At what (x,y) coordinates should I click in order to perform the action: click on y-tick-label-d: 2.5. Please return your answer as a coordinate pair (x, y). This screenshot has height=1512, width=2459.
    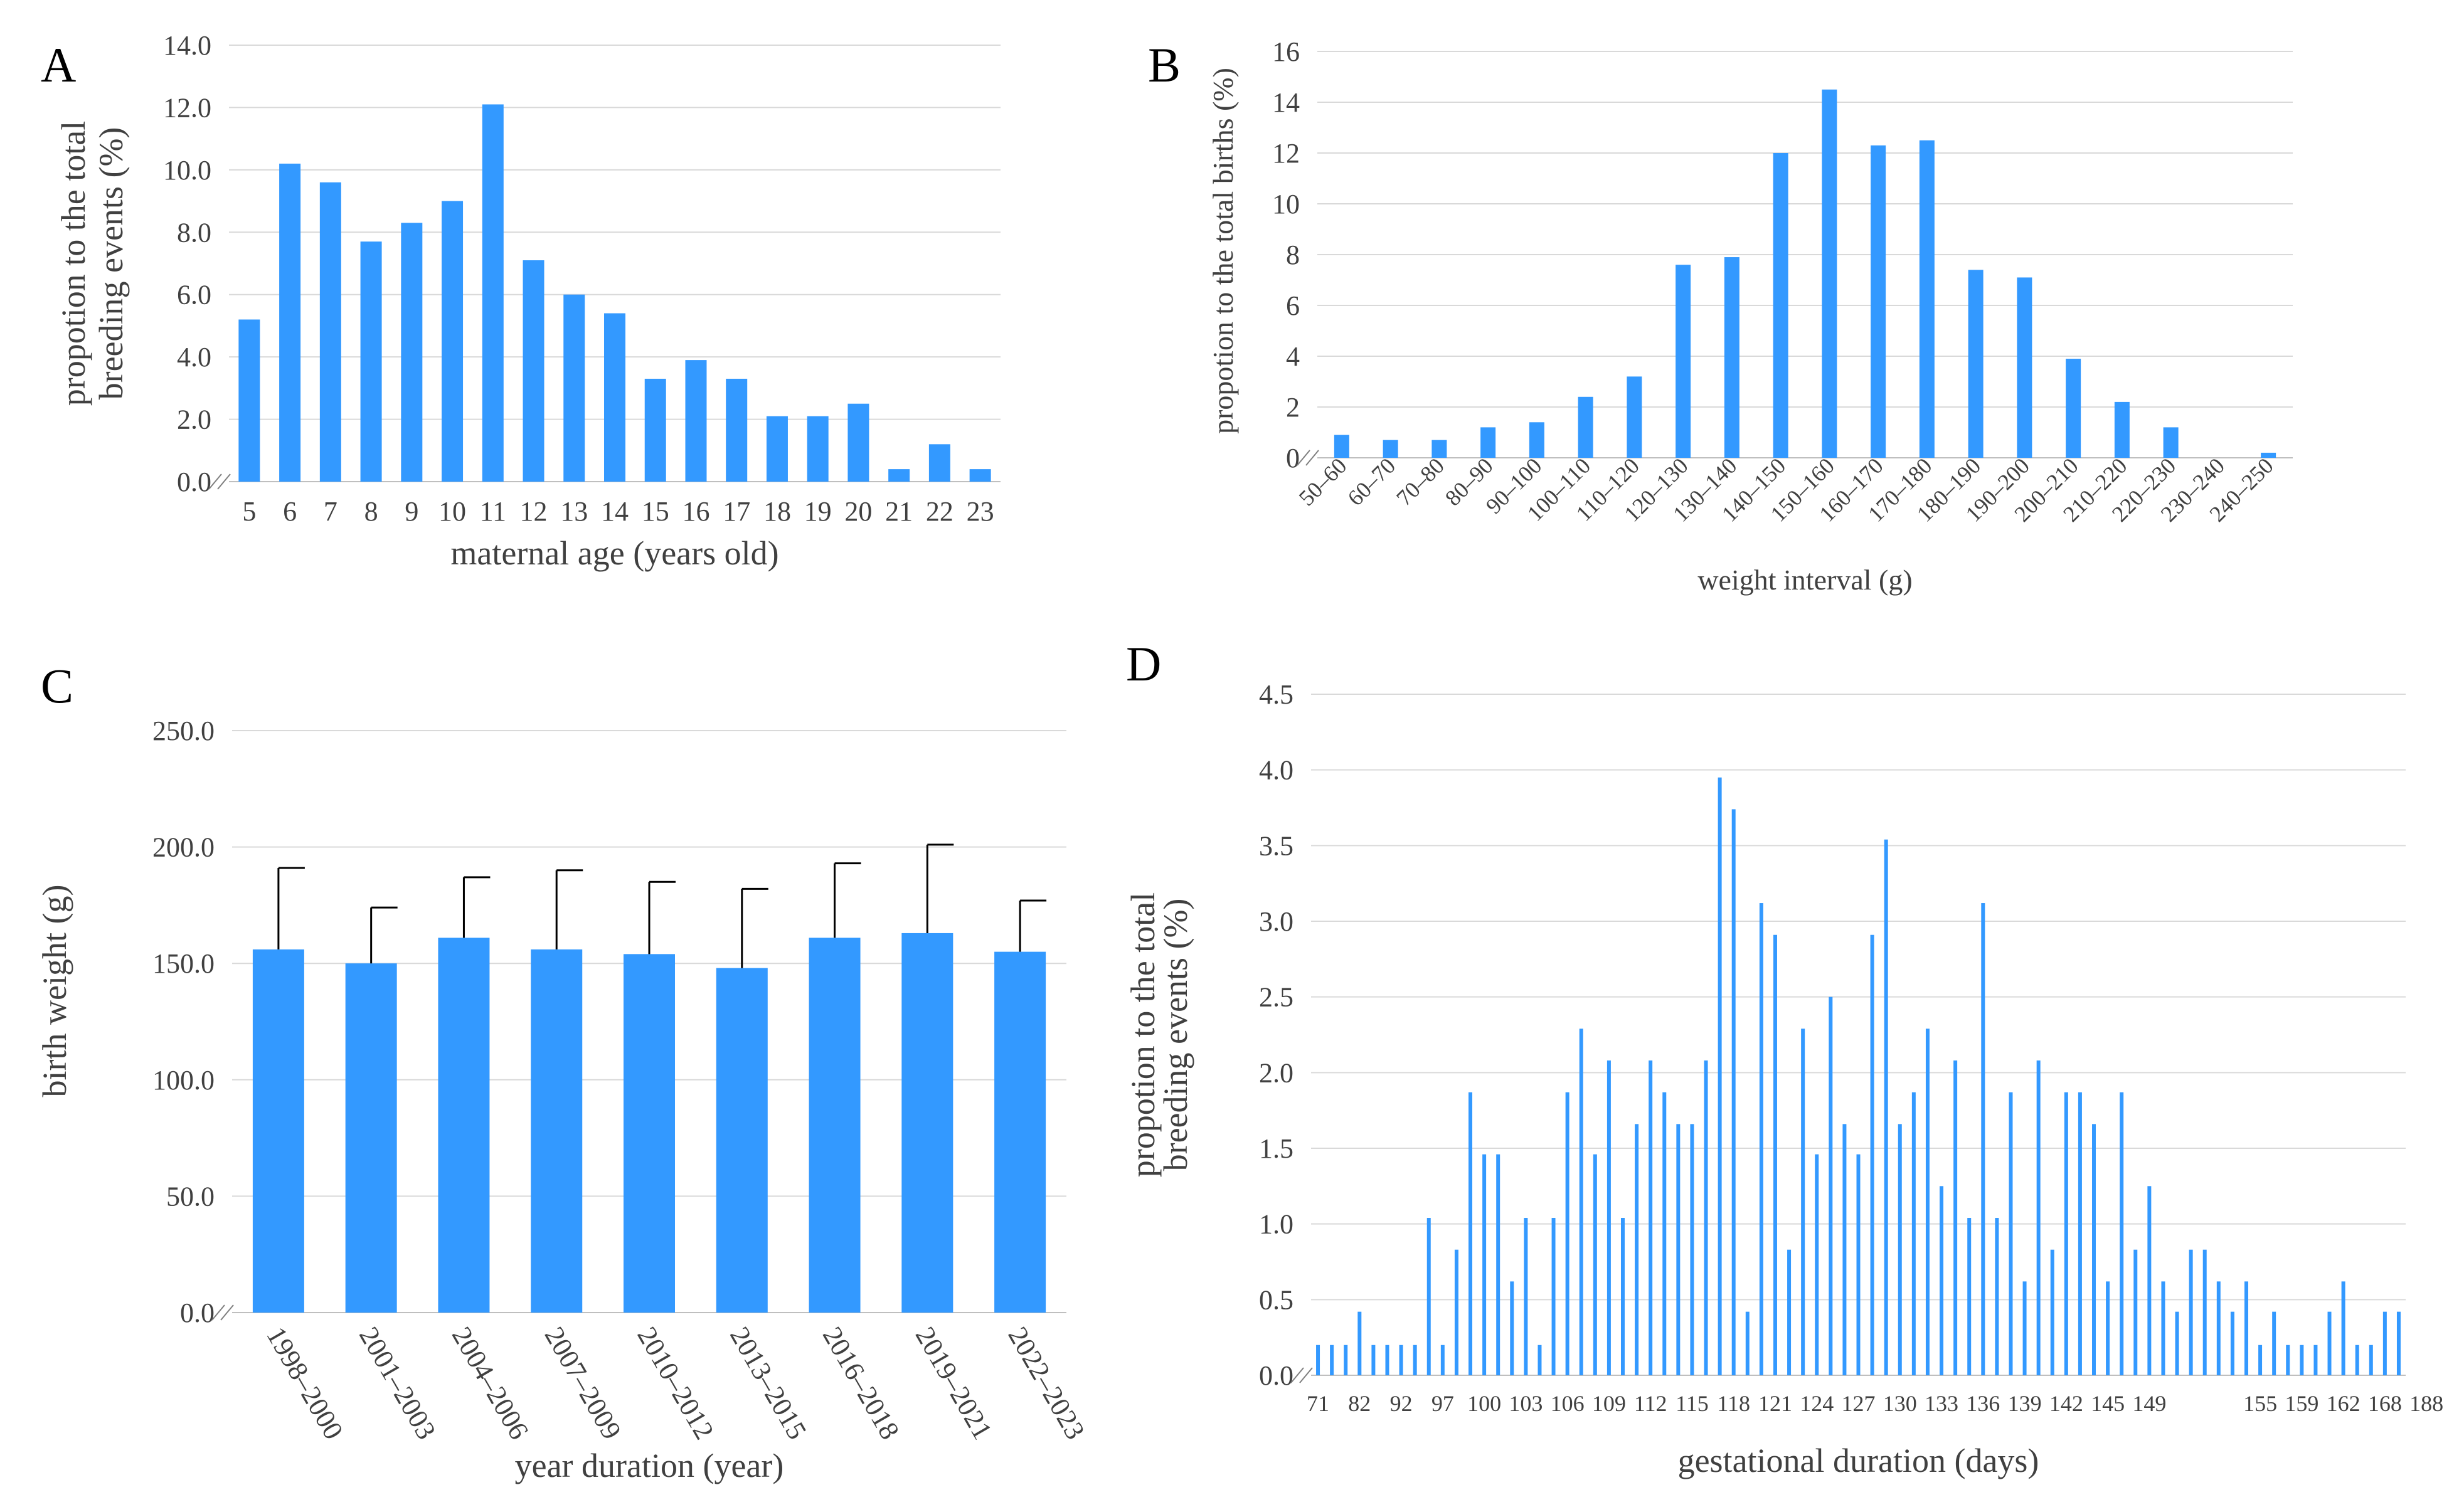
    Looking at the image, I should click on (1276, 997).